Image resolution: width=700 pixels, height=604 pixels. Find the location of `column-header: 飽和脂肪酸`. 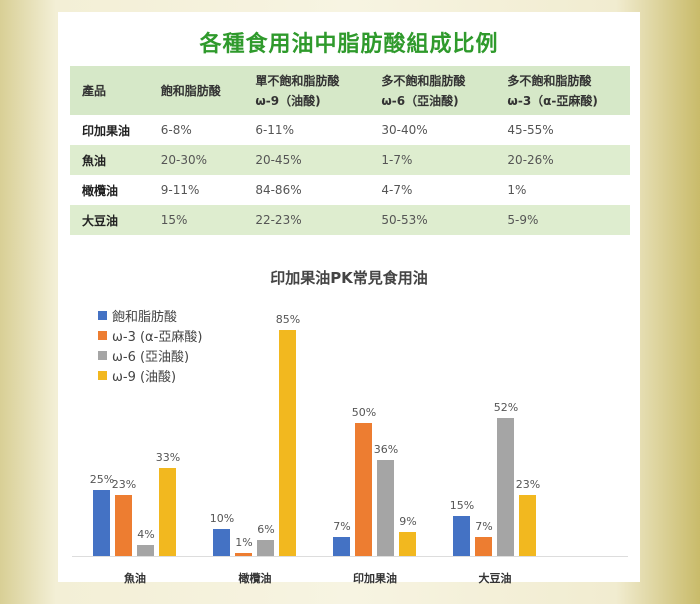

column-header: 飽和脂肪酸 is located at coordinates (196, 90).